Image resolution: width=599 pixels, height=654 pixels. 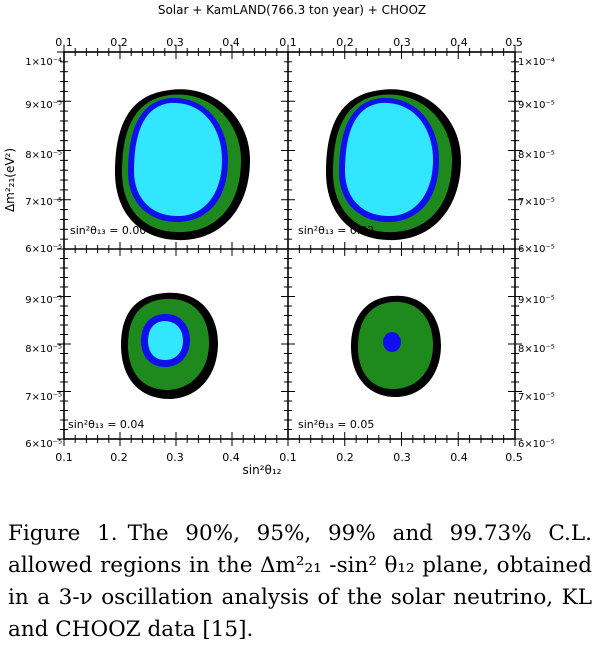 I want to click on figure-title: Solar + KamLAND(766.3 ton year) + CHOOZ, so click(x=292, y=10).